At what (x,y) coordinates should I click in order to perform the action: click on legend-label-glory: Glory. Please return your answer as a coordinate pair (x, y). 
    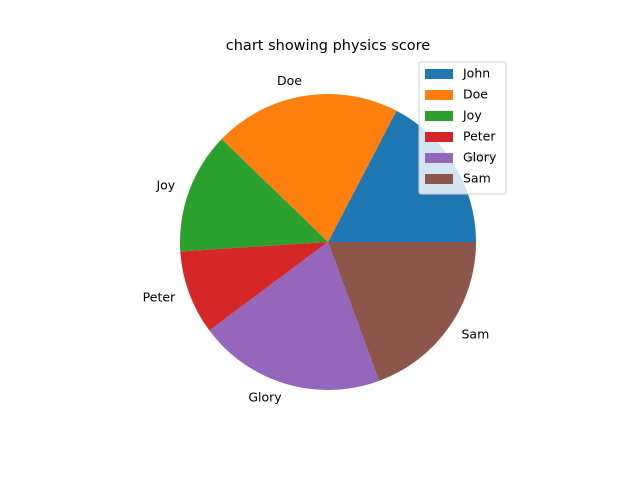
    Looking at the image, I should click on (480, 157).